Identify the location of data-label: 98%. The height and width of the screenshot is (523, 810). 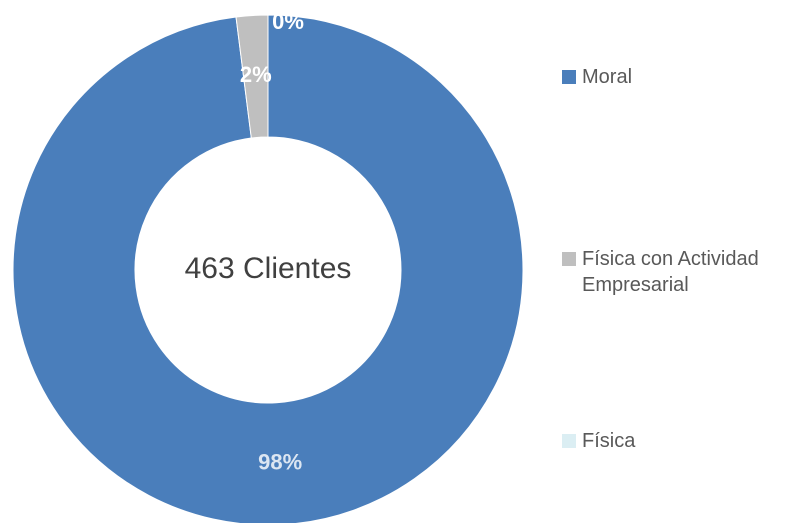
(280, 461).